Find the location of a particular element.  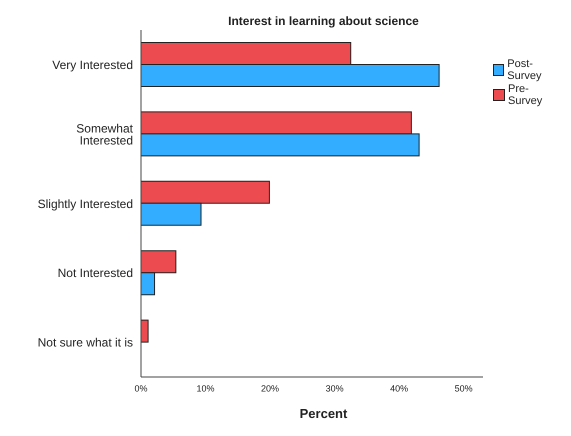

x-axis-title: Percent is located at coordinates (323, 413).